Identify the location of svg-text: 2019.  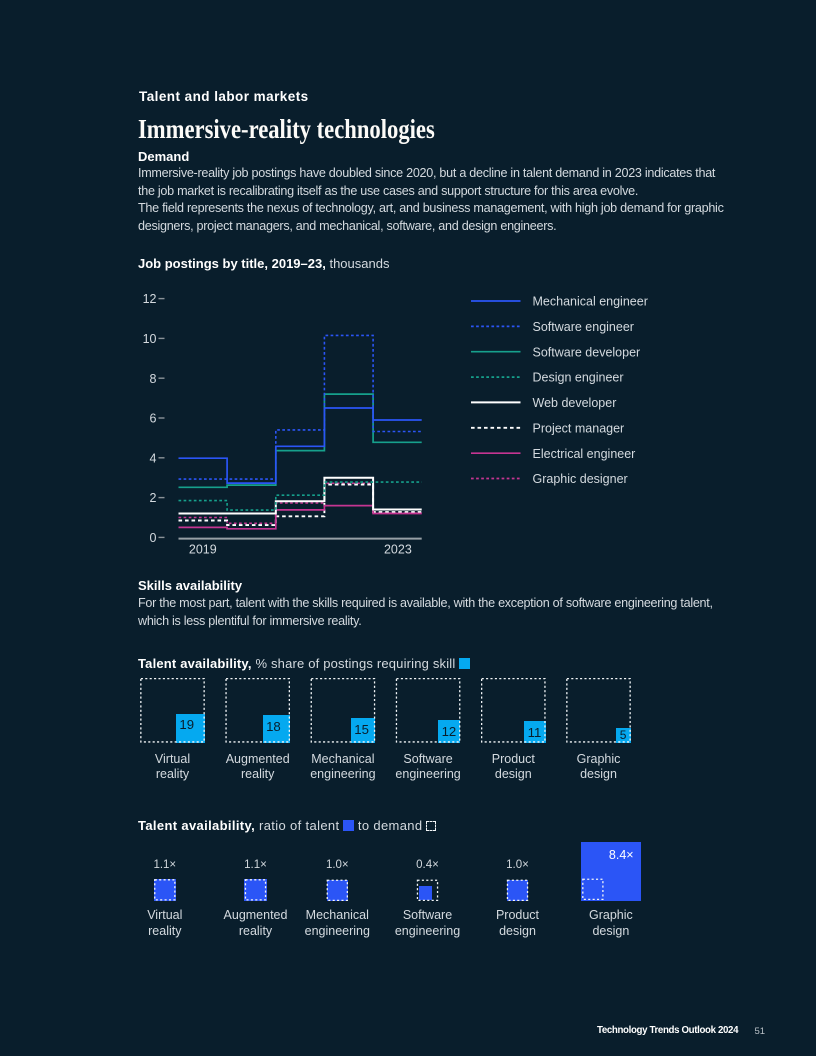
(203, 550).